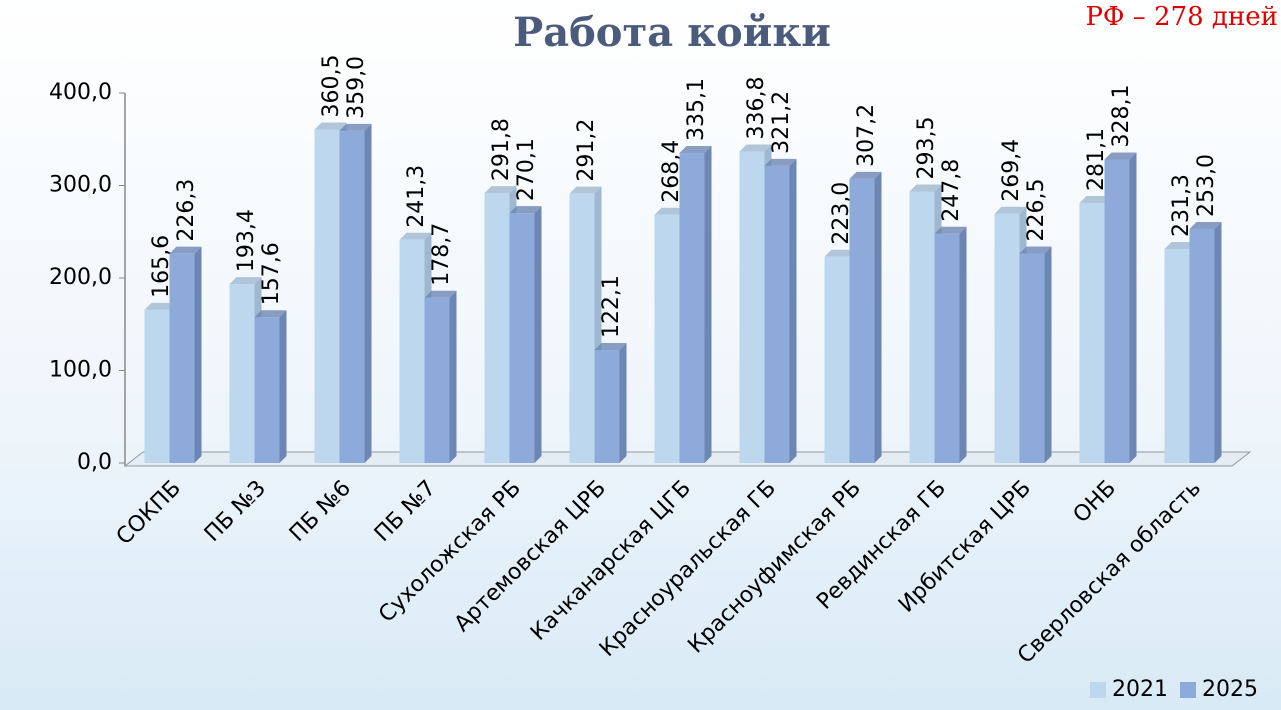 This screenshot has width=1281, height=710. What do you see at coordinates (1036, 210) in the screenshot?
I see `value-label: 226,5` at bounding box center [1036, 210].